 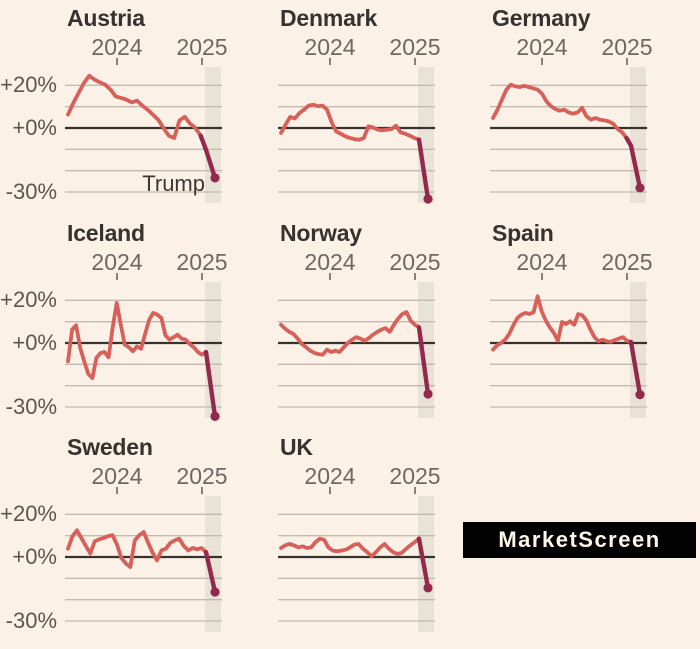 What do you see at coordinates (523, 233) in the screenshot?
I see `chart-title: Spain` at bounding box center [523, 233].